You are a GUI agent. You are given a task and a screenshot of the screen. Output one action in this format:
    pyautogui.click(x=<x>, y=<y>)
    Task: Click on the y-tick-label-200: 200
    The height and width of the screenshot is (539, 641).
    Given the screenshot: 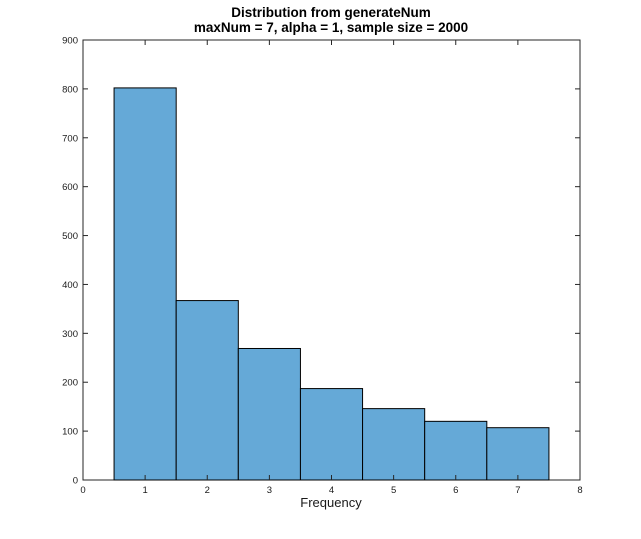 What is the action you would take?
    pyautogui.click(x=70, y=383)
    